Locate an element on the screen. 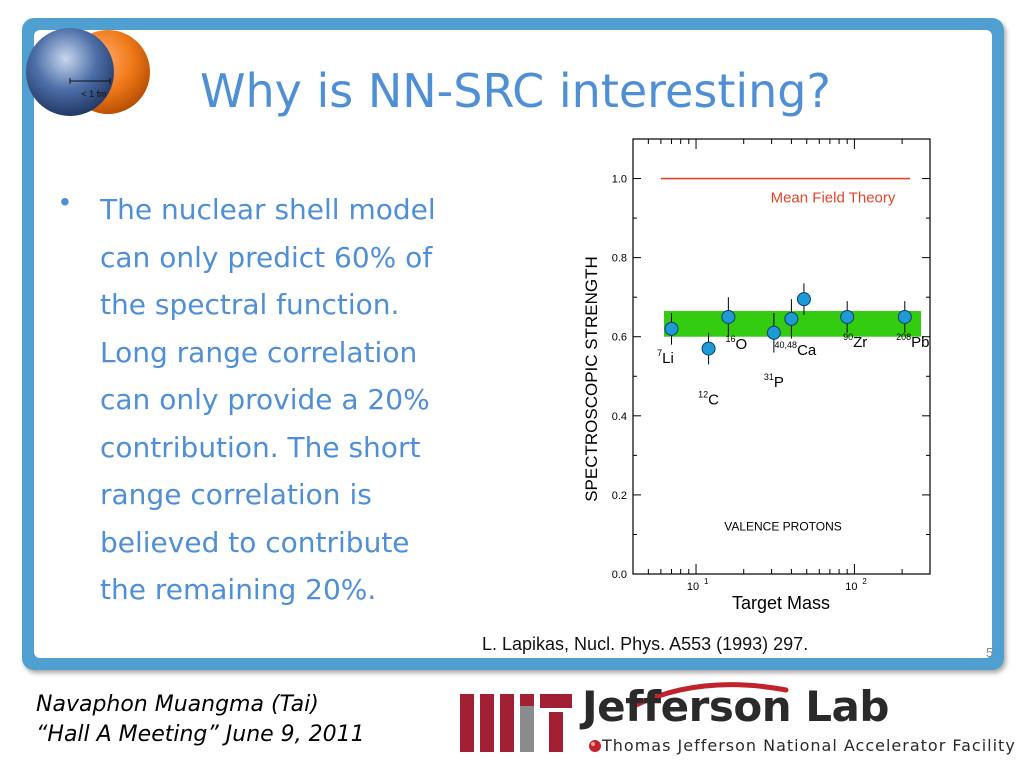 This screenshot has width=1024, height=768. y-tick-label: 1.0 is located at coordinates (619, 180).